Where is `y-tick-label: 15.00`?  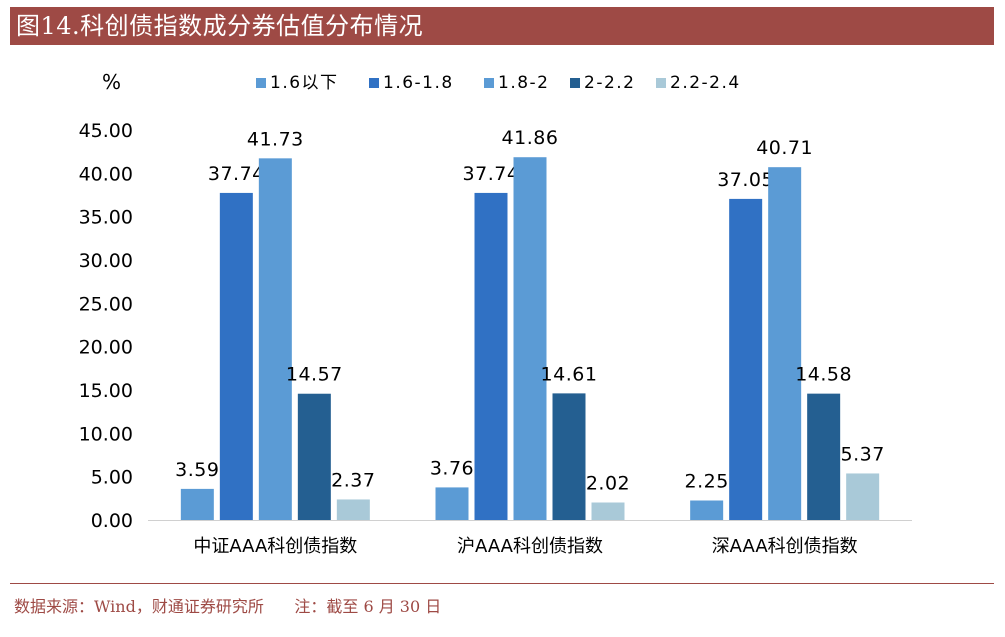 y-tick-label: 15.00 is located at coordinates (106, 391).